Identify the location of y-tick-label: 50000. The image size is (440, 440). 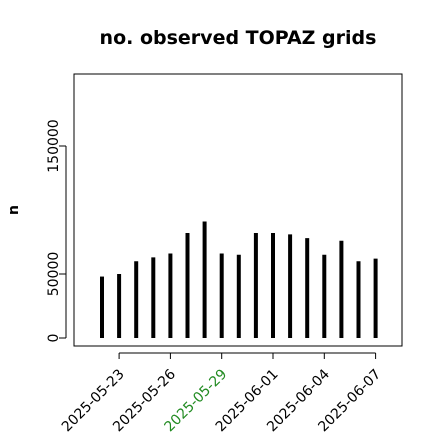
(54, 274).